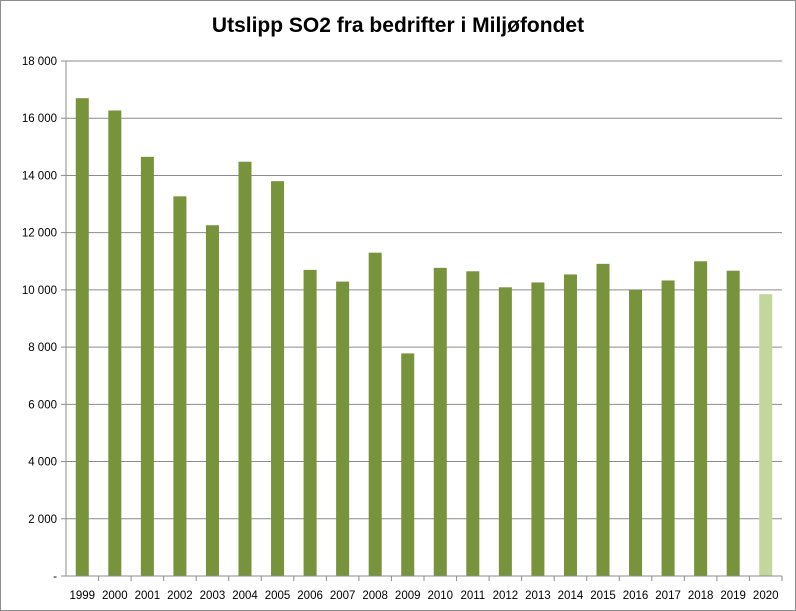 The height and width of the screenshot is (611, 796). Describe the element at coordinates (398, 25) in the screenshot. I see `chart-title: Utslipp SO2 fra bedrifter i Miljøfondet` at that location.